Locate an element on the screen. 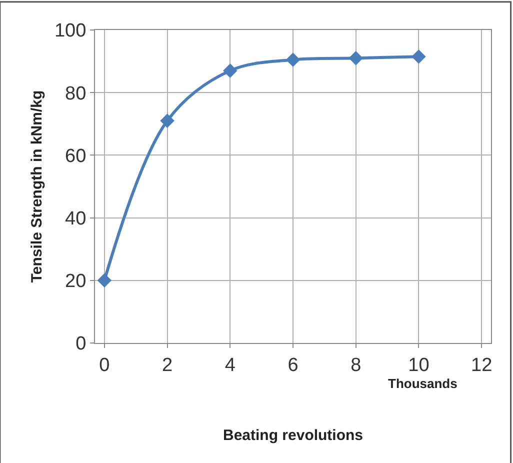 The image size is (513, 463). y-tick-label: 100 is located at coordinates (70, 31).